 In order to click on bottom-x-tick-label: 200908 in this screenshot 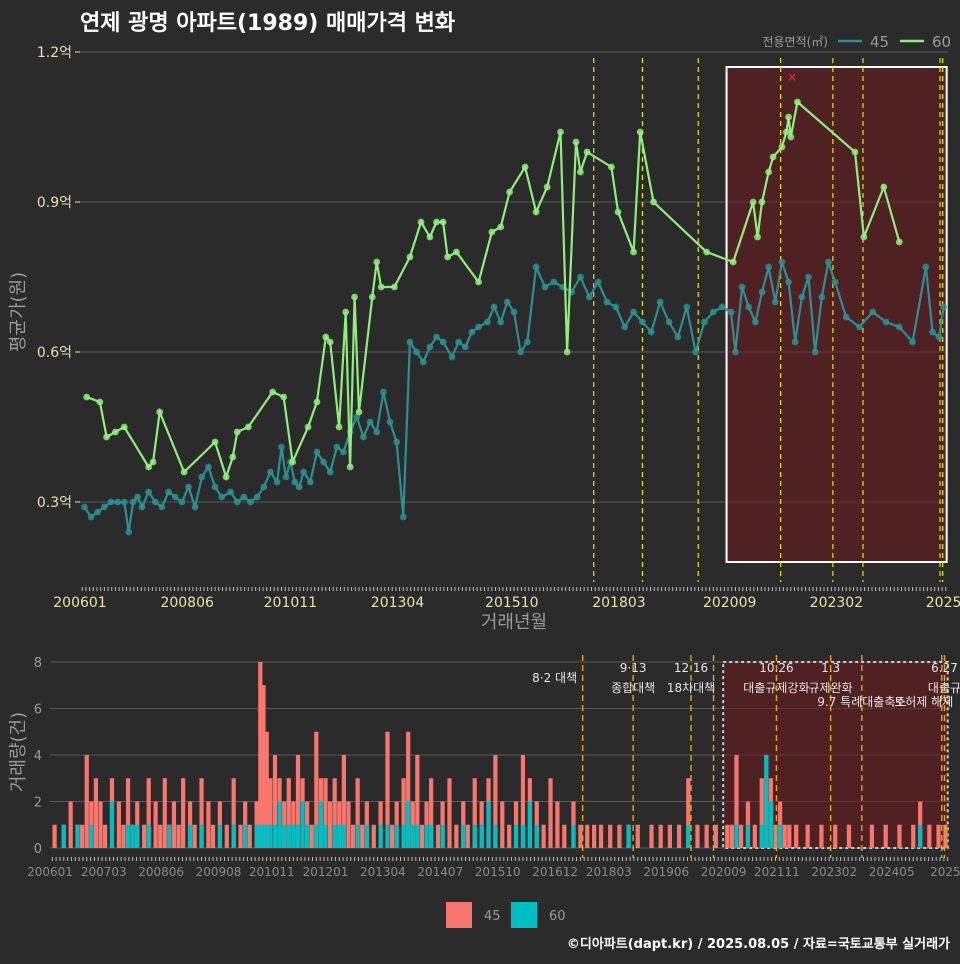, I will do `click(219, 872)`.